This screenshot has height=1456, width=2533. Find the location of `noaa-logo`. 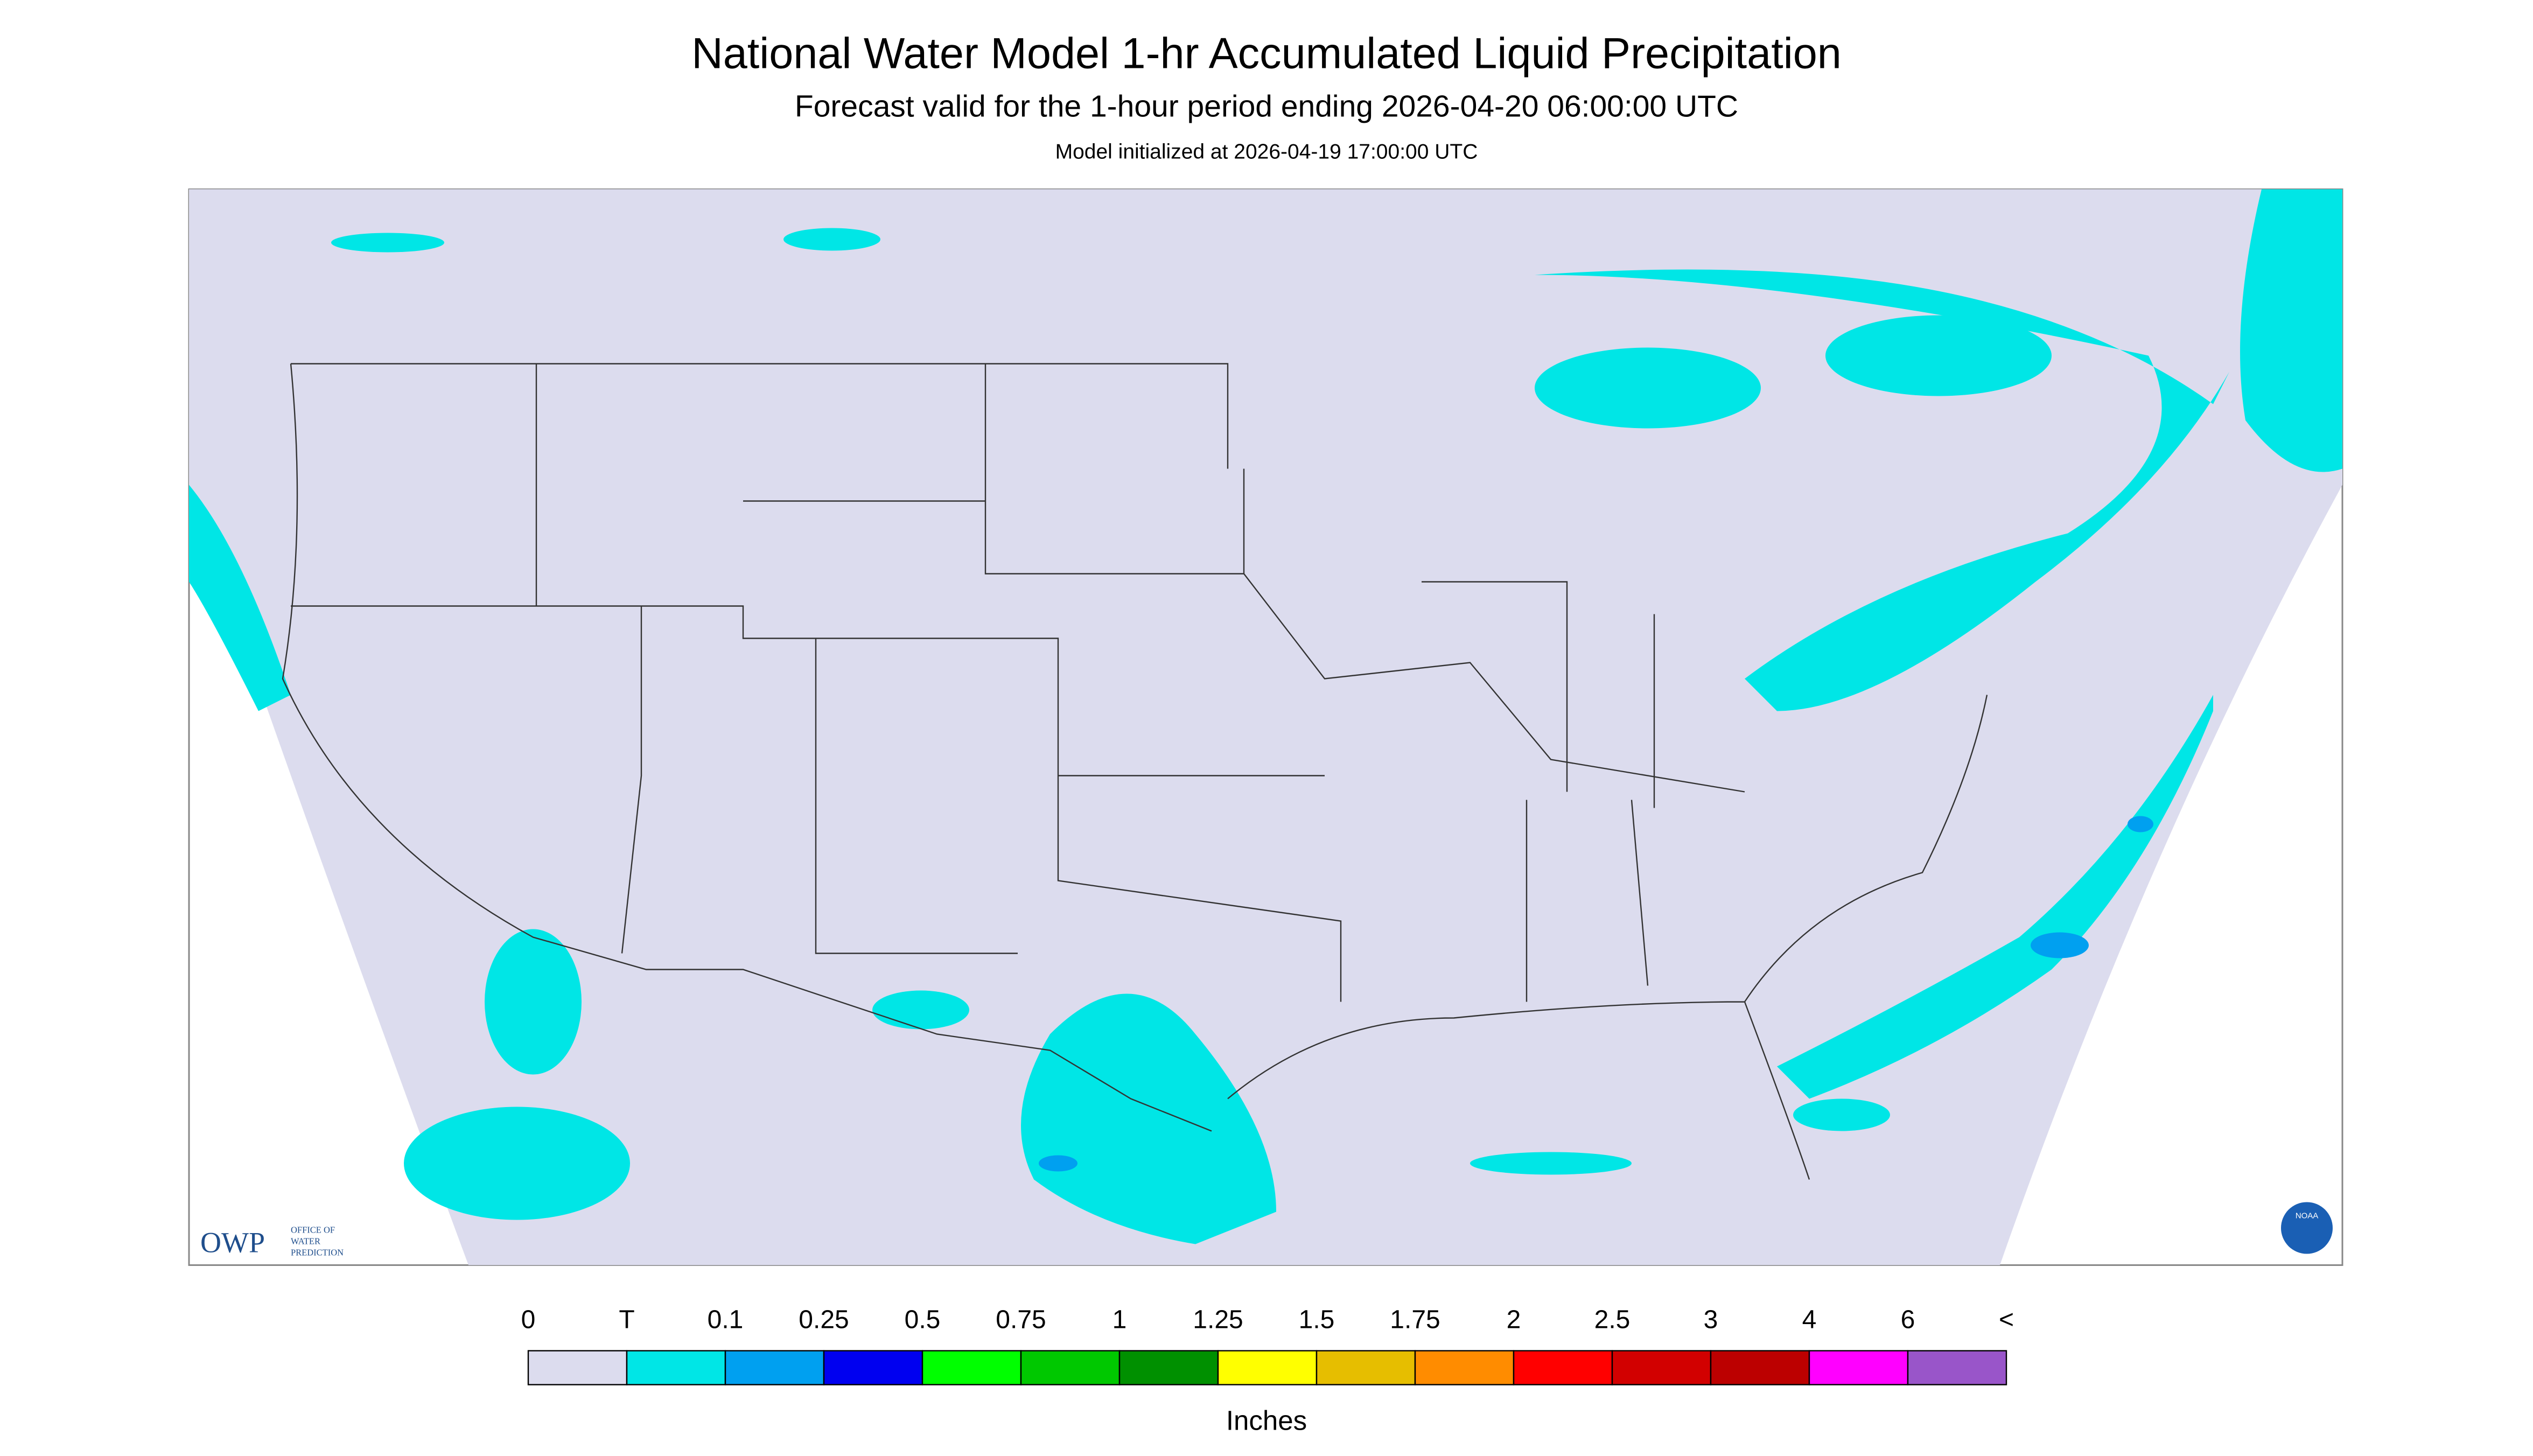

noaa-logo is located at coordinates (2307, 1228).